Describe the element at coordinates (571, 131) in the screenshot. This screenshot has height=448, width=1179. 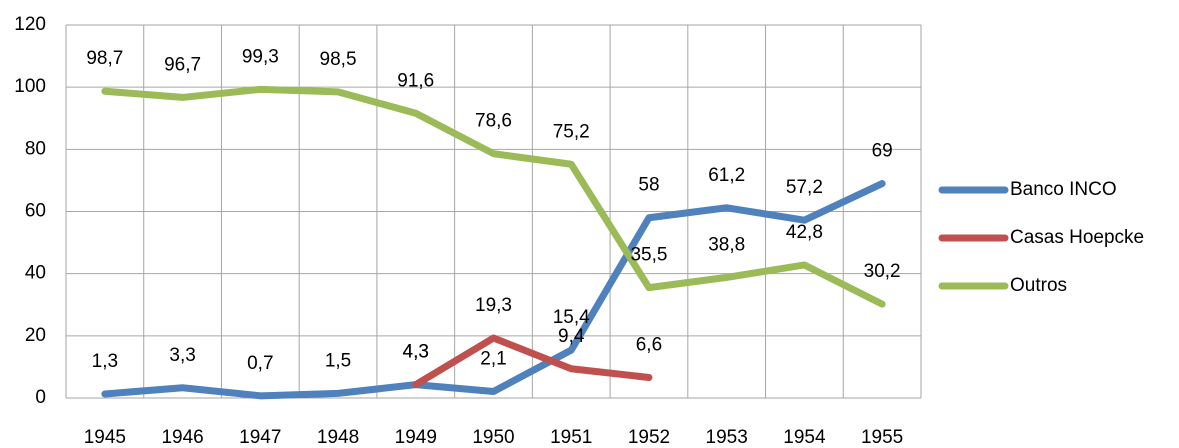
I see `data-label: 75,2` at that location.